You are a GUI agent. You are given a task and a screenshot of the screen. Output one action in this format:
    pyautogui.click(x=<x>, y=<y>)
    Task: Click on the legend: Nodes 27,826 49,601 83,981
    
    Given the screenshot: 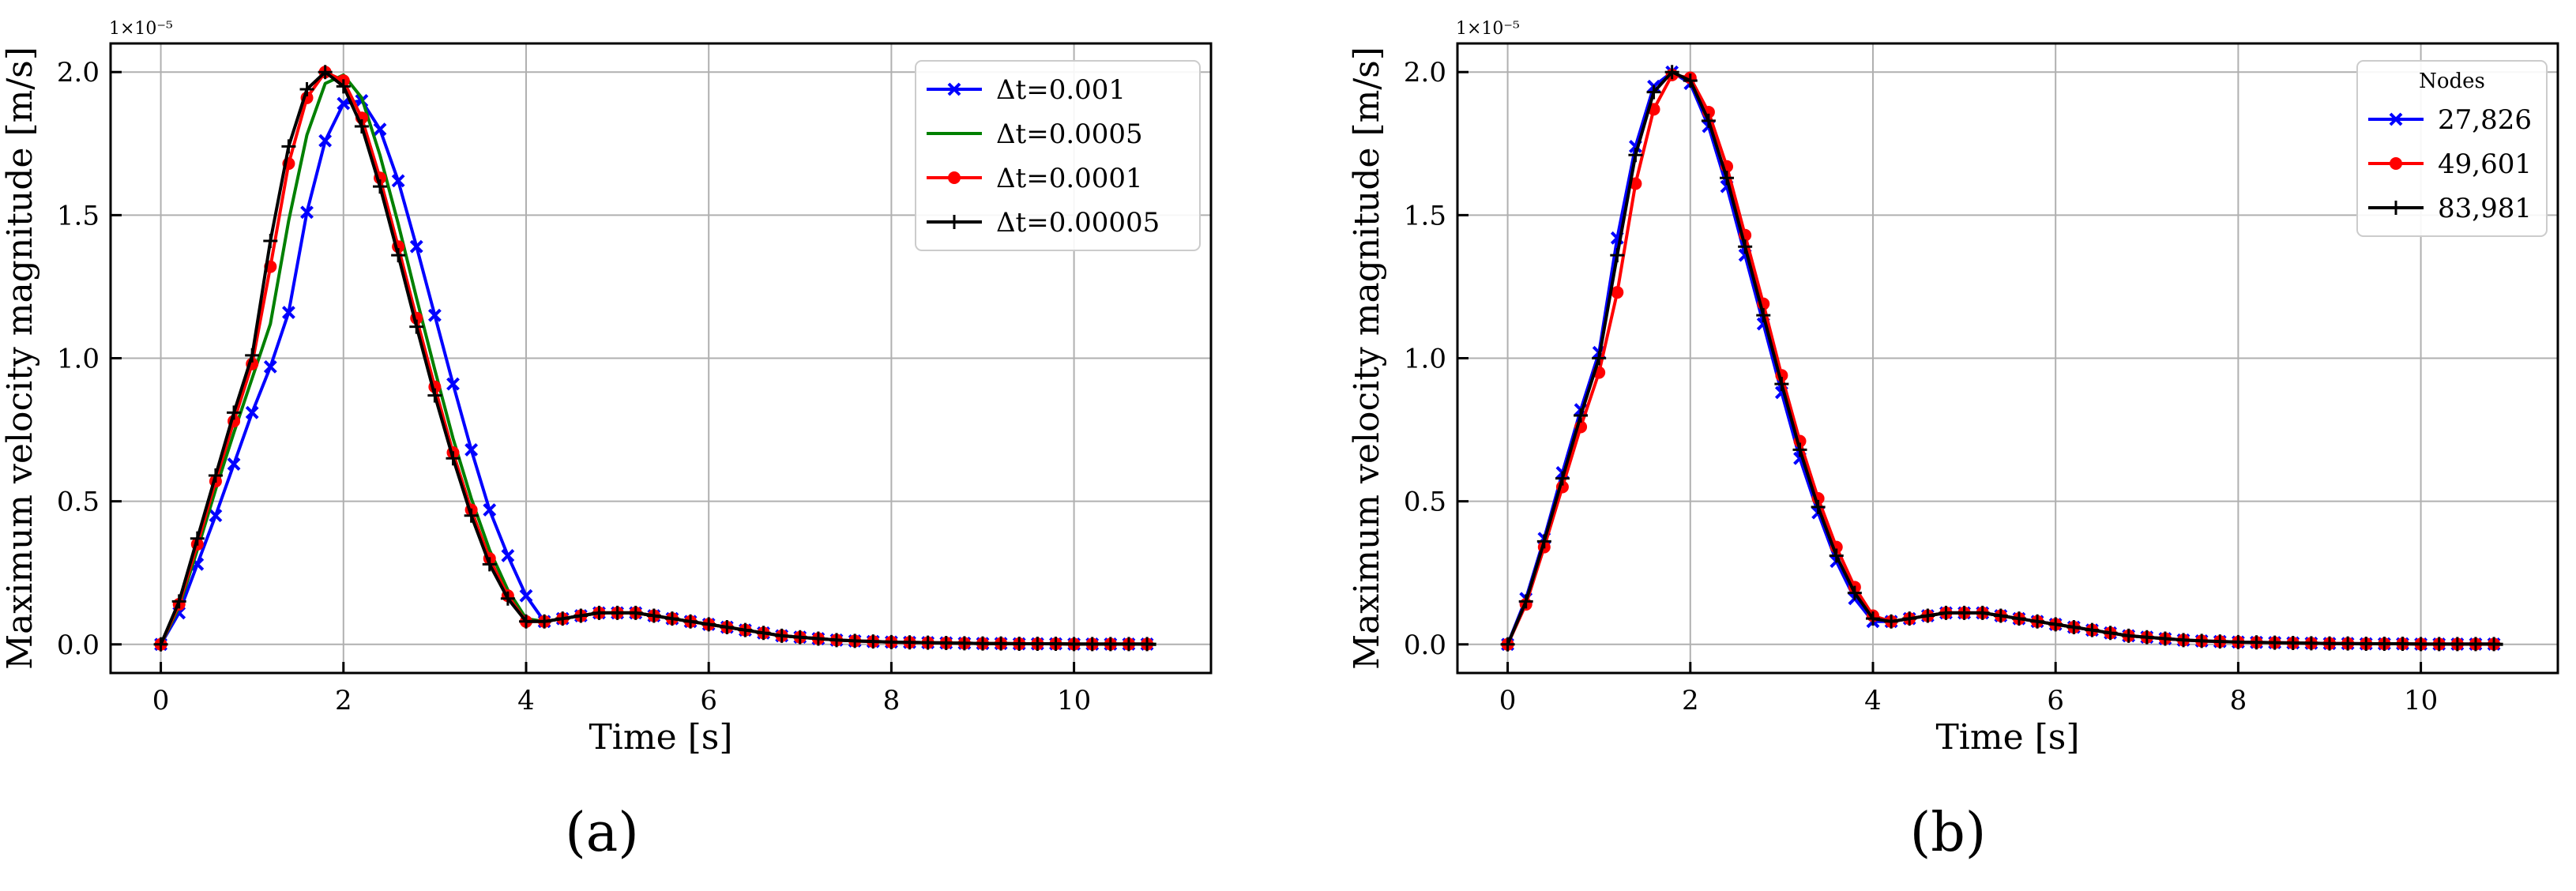 What is the action you would take?
    pyautogui.click(x=2452, y=148)
    